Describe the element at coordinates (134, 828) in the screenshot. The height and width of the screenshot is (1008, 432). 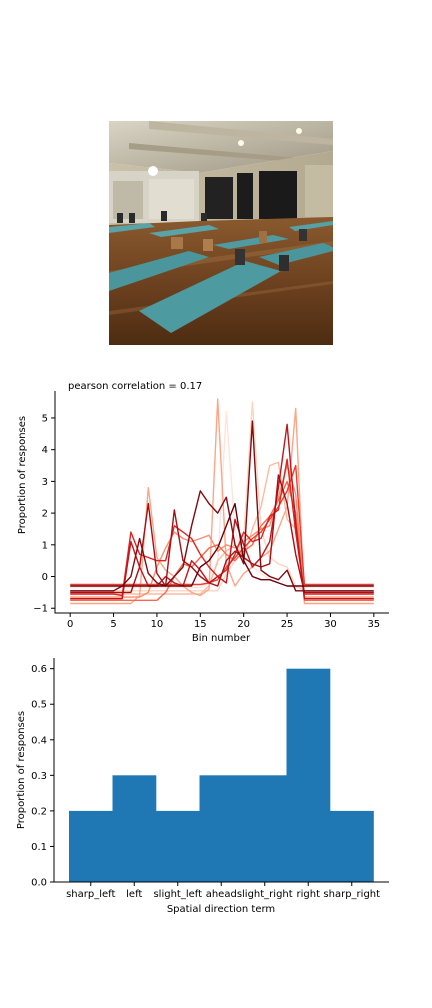
I see `bar-left` at that location.